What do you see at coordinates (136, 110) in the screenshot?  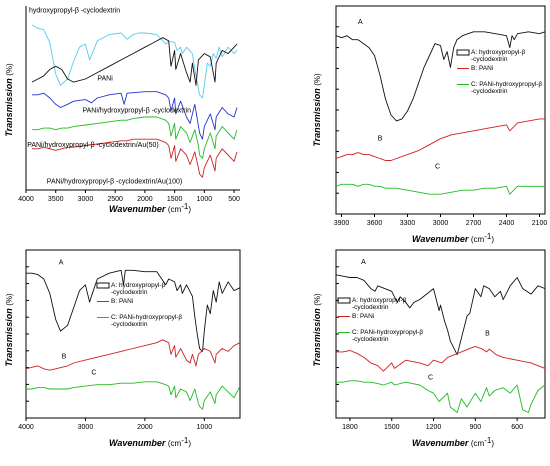 I see `annotation-label: PANi/hydroxypropyl-β -cyclodextrin` at bounding box center [136, 110].